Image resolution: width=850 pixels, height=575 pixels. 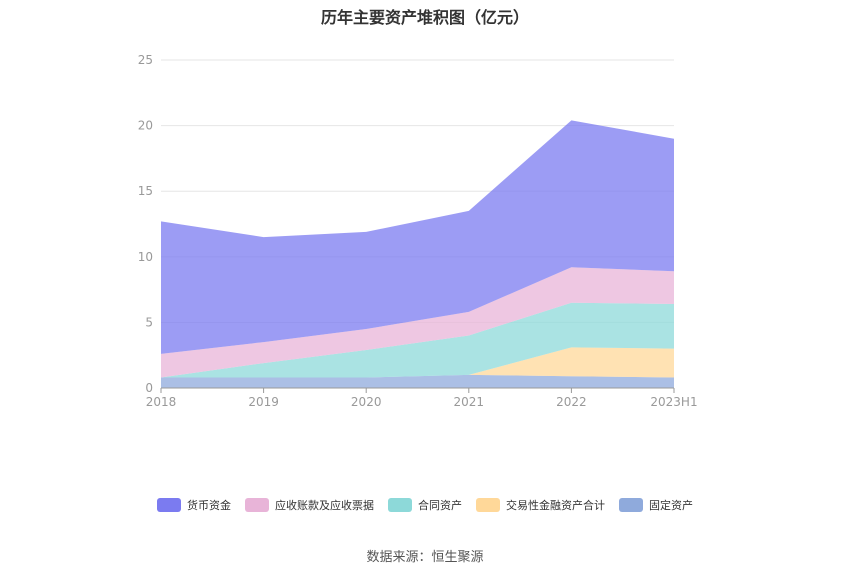 What do you see at coordinates (366, 402) in the screenshot?
I see `x-tick-label: 2020` at bounding box center [366, 402].